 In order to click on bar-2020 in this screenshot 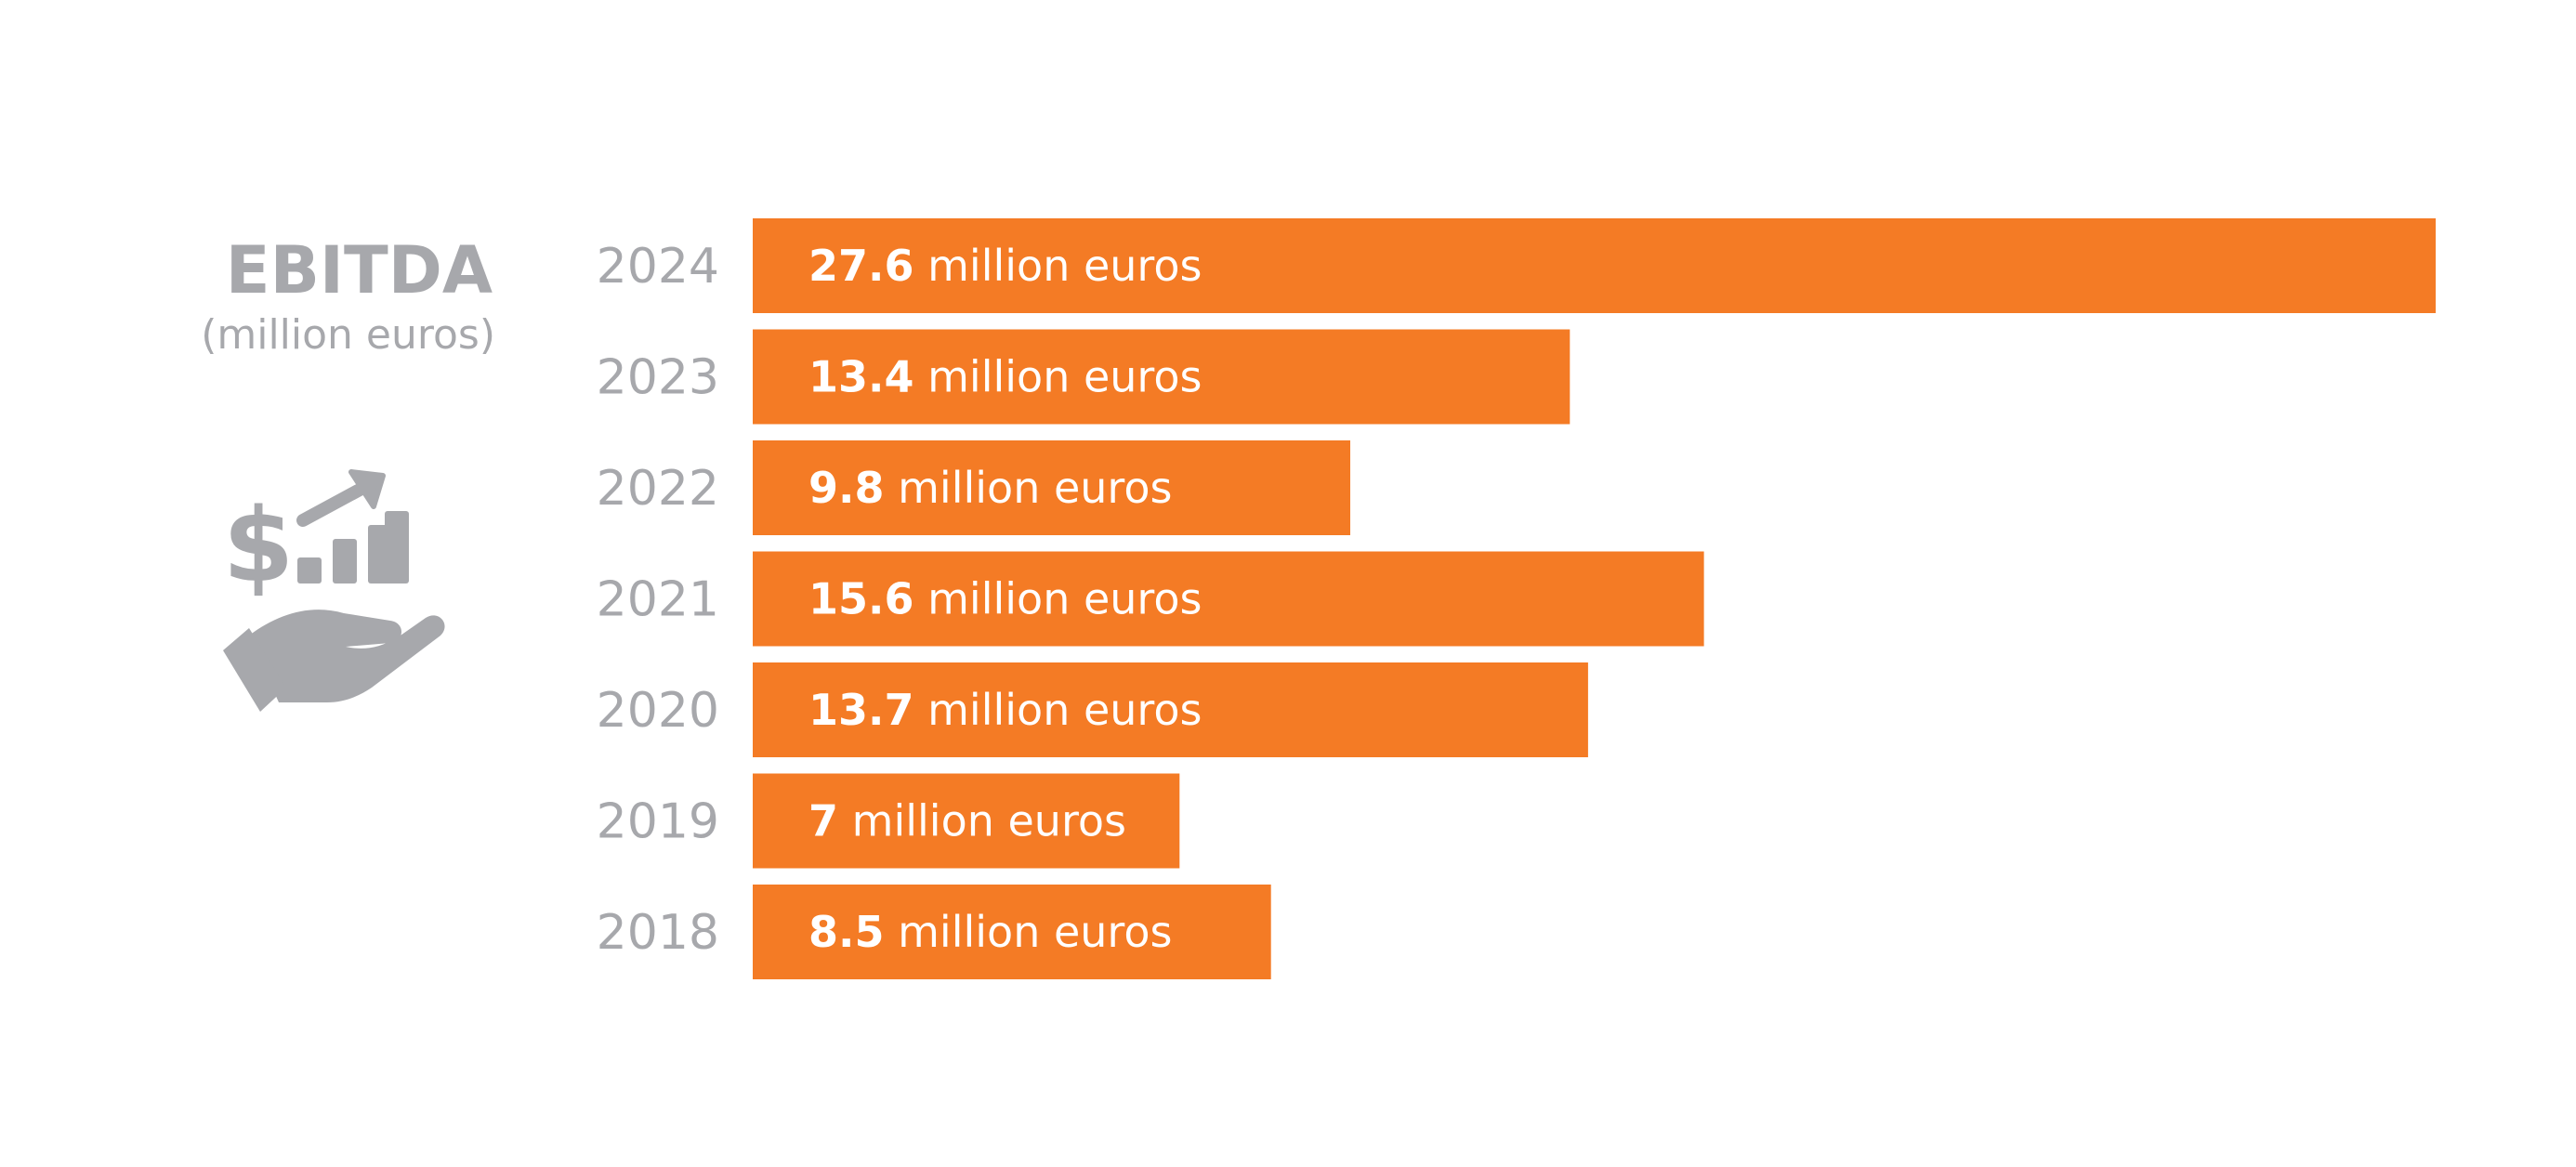, I will do `click(1170, 709)`.